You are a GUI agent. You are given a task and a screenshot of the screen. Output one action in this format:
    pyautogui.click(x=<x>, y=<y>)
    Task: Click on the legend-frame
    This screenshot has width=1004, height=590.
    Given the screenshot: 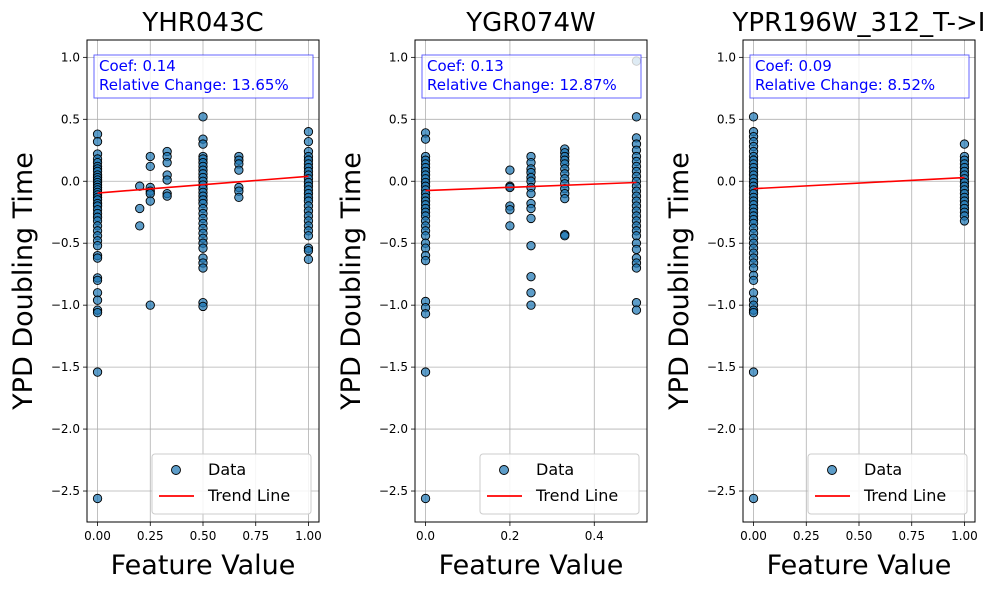 What is the action you would take?
    pyautogui.click(x=887, y=484)
    